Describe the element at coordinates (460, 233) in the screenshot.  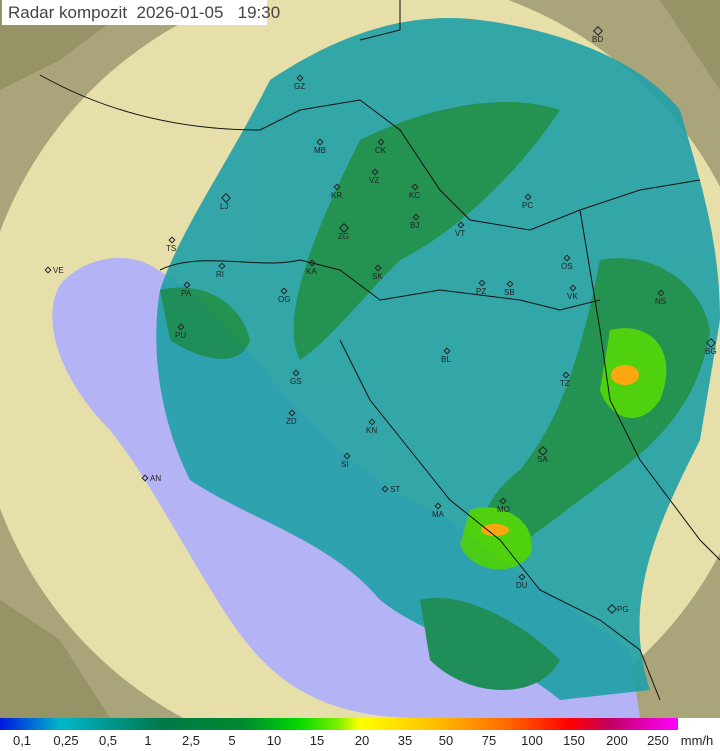
I see `city-label: VT` at that location.